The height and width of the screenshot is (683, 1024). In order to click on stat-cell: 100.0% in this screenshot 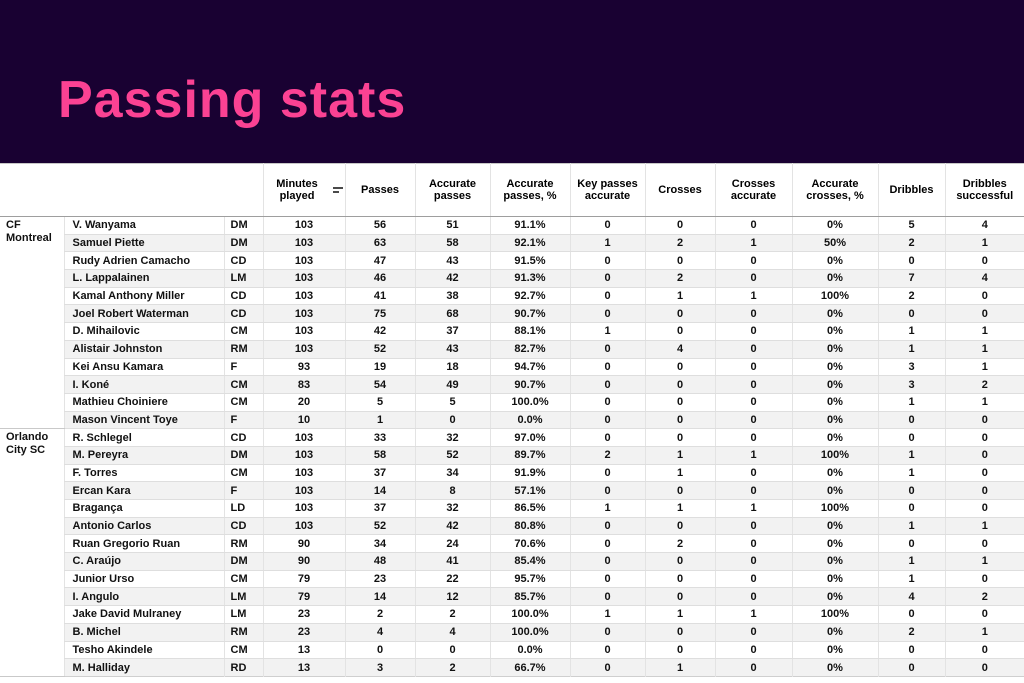, I will do `click(529, 632)`.